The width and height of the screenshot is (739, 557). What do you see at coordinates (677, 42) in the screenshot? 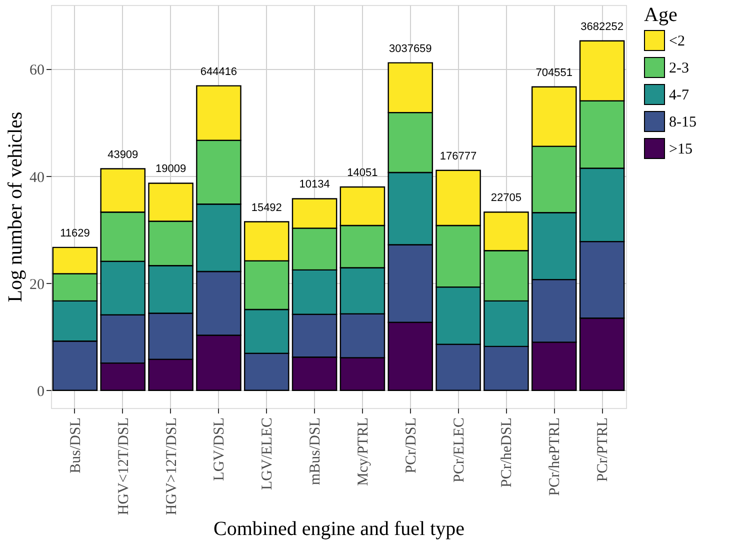
I see `legend-label: <2` at bounding box center [677, 42].